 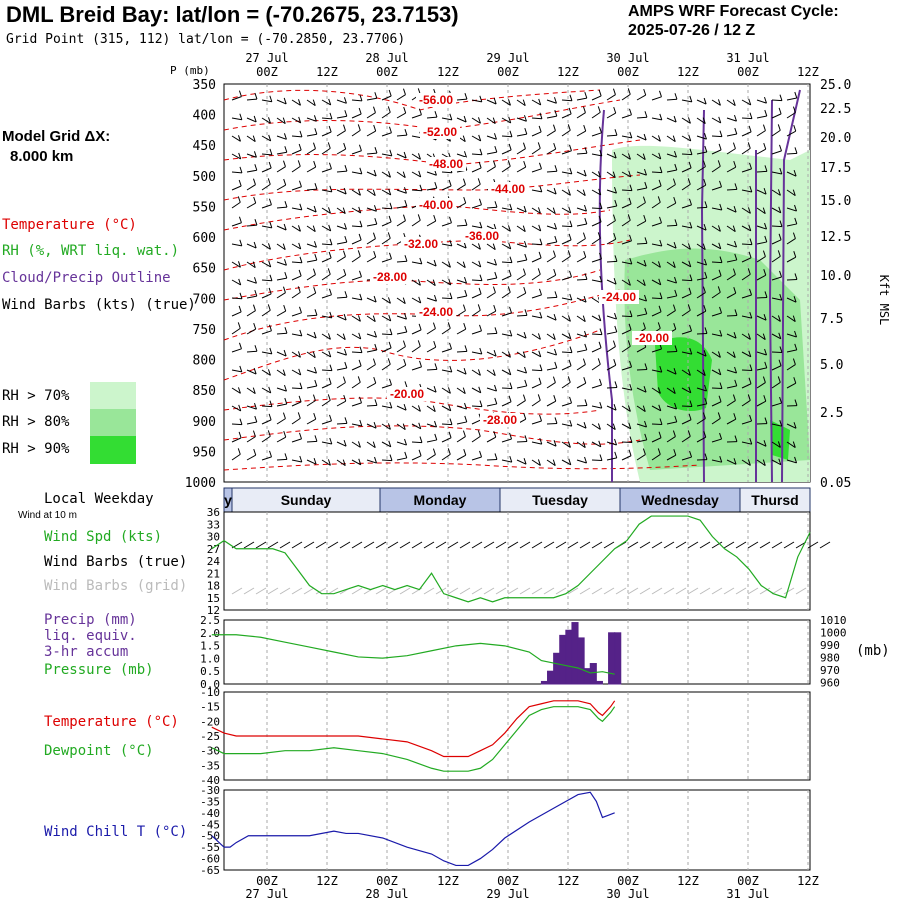 What do you see at coordinates (267, 881) in the screenshot?
I see `time-tick-bottom: 00Z` at bounding box center [267, 881].